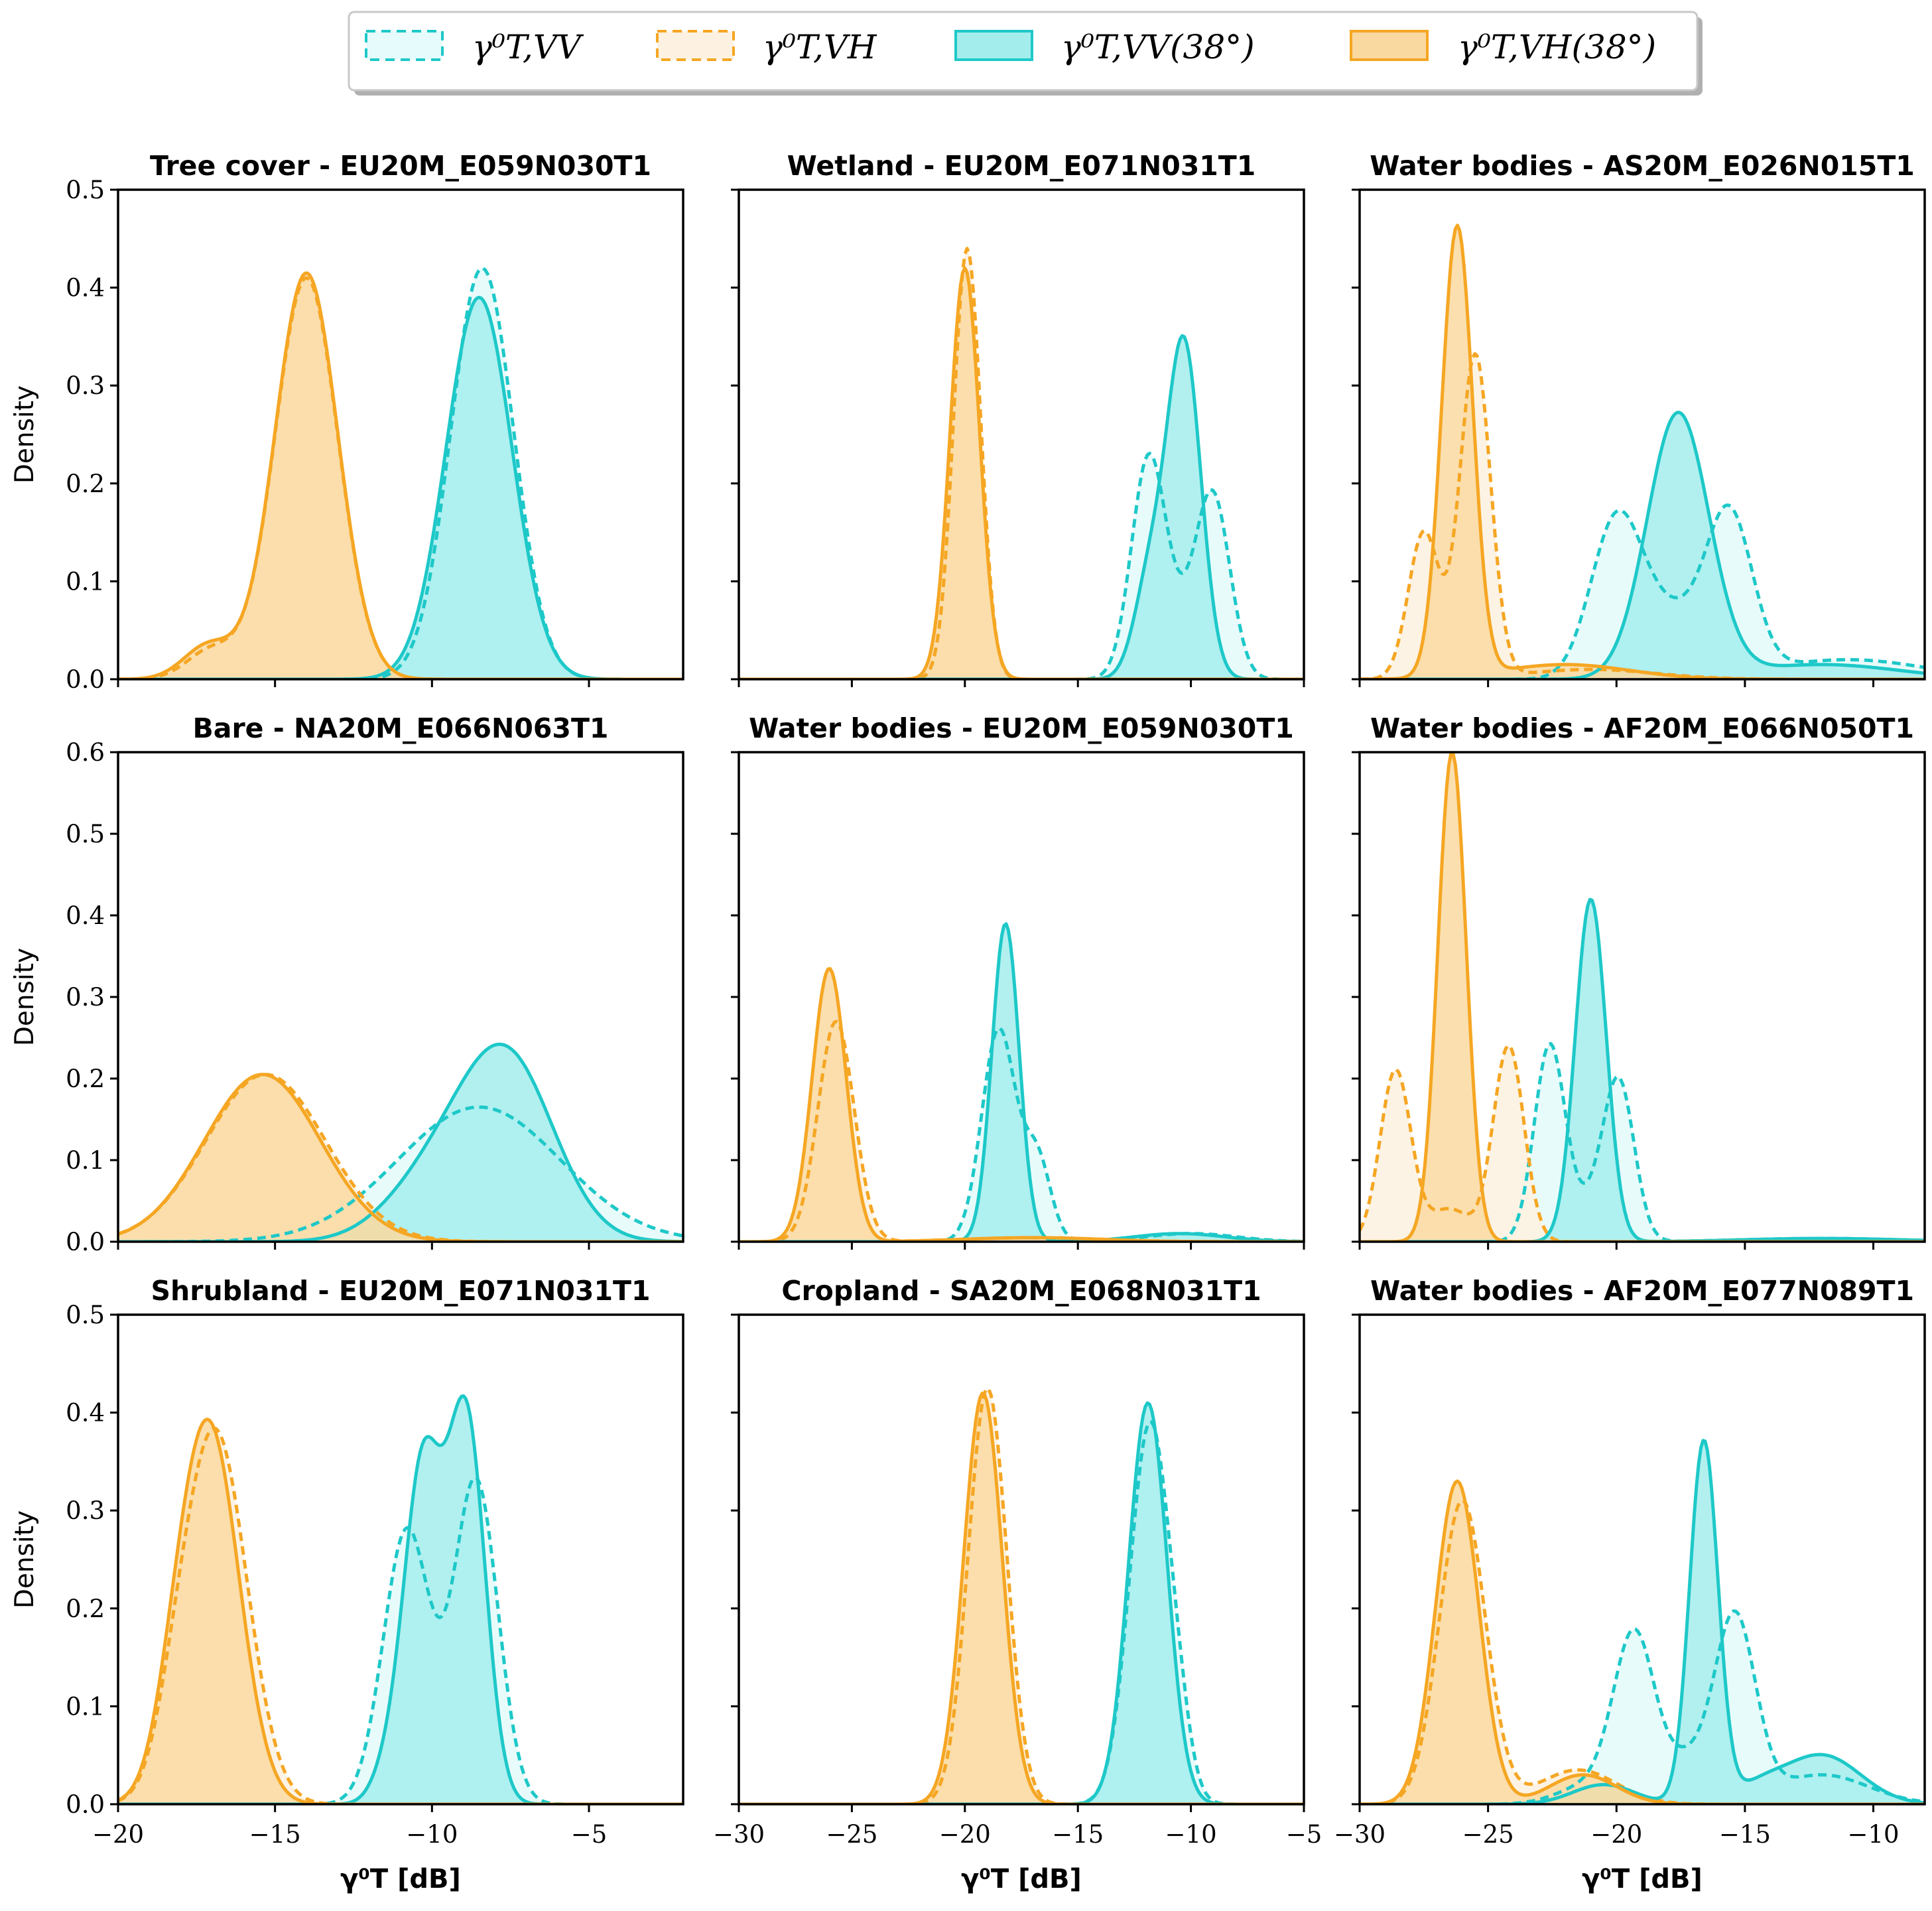 The height and width of the screenshot is (1911, 1932). What do you see at coordinates (696, 46) in the screenshot?
I see `legend-swatch-vh` at bounding box center [696, 46].